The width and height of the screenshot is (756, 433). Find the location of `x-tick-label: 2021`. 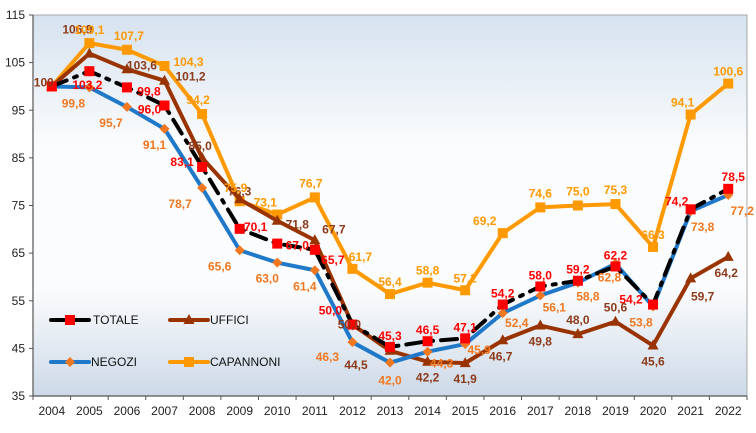

x-tick-label: 2021 is located at coordinates (690, 411).